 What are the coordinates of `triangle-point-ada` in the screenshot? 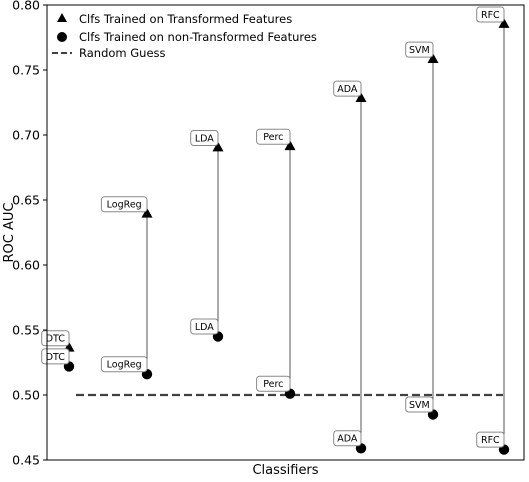 It's located at (361, 97).